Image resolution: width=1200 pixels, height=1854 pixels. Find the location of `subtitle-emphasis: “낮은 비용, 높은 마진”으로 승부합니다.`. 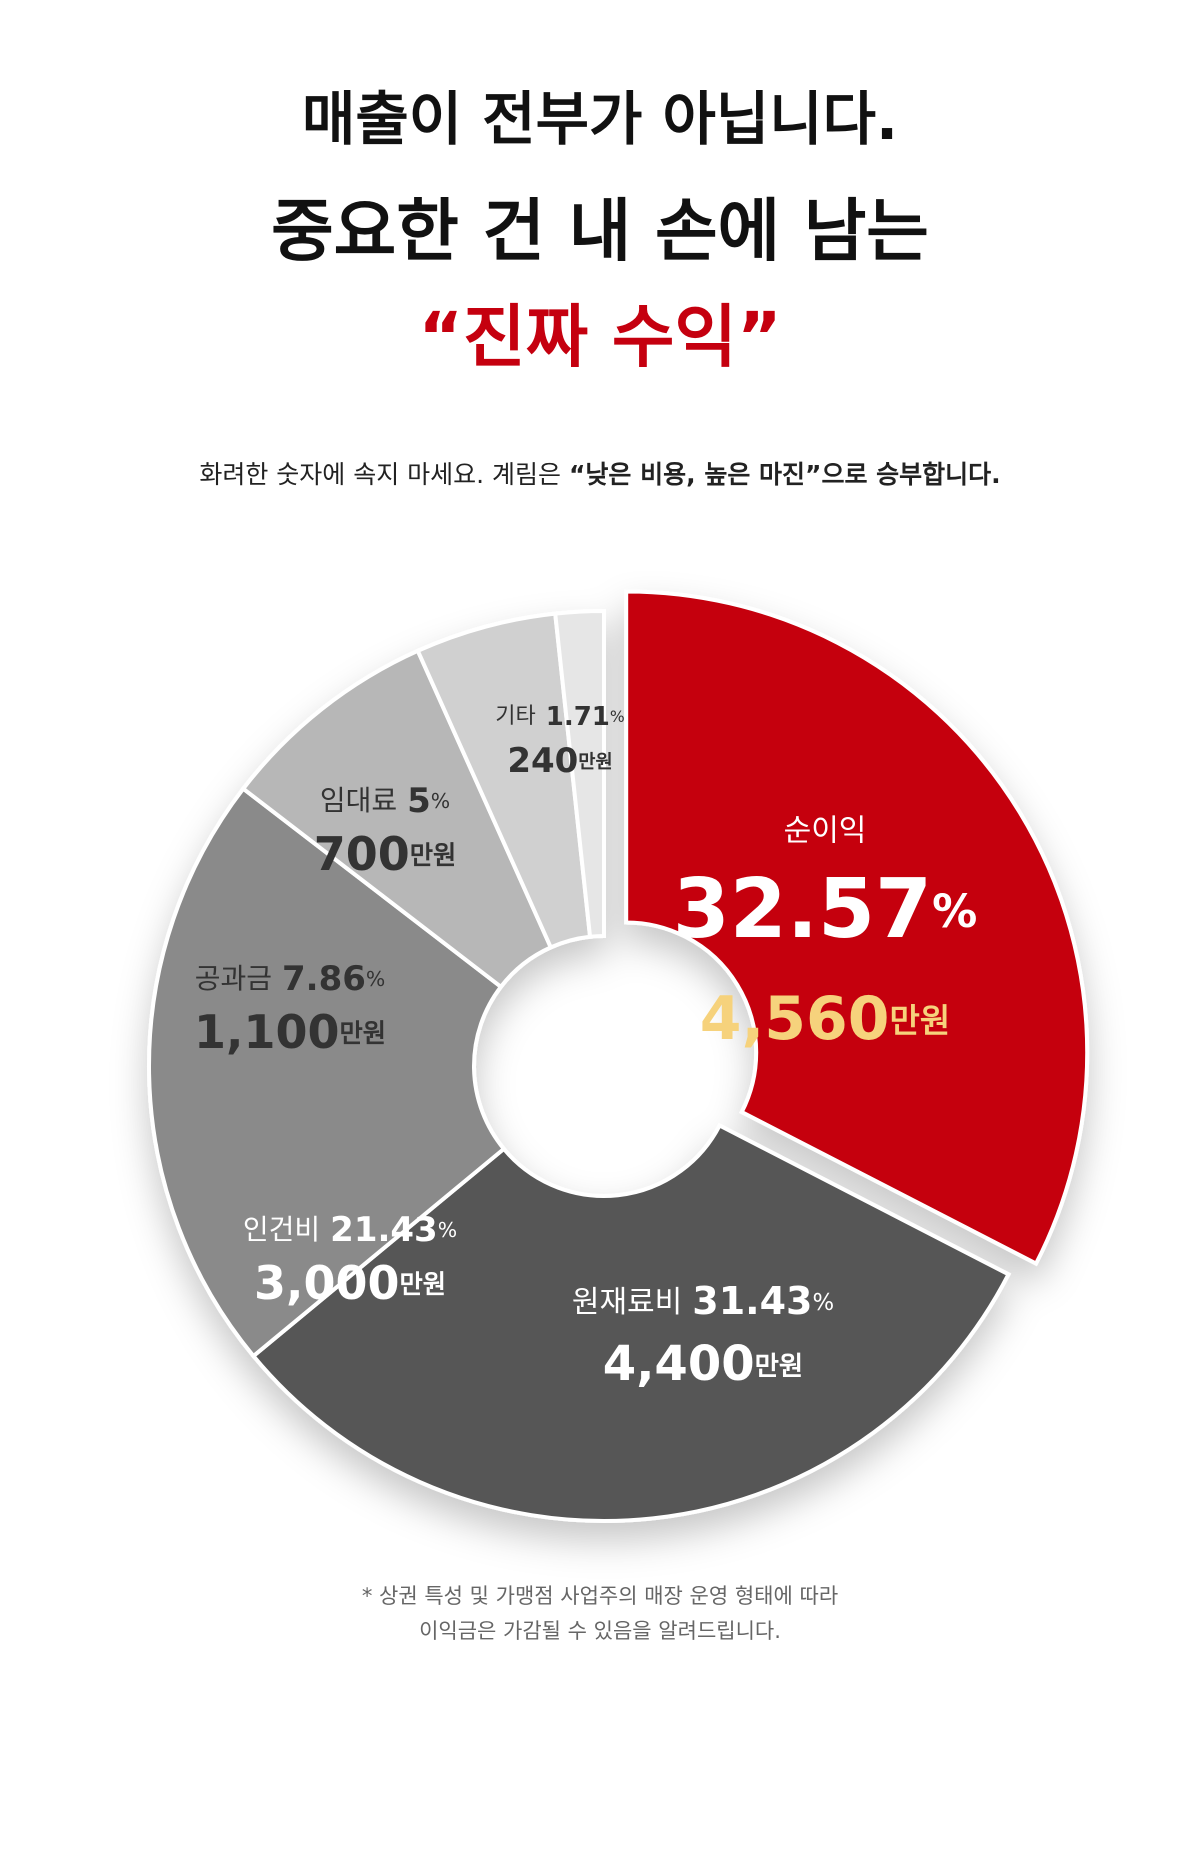

subtitle-emphasis: “낮은 비용, 높은 마진”으로 승부합니다. is located at coordinates (785, 474).